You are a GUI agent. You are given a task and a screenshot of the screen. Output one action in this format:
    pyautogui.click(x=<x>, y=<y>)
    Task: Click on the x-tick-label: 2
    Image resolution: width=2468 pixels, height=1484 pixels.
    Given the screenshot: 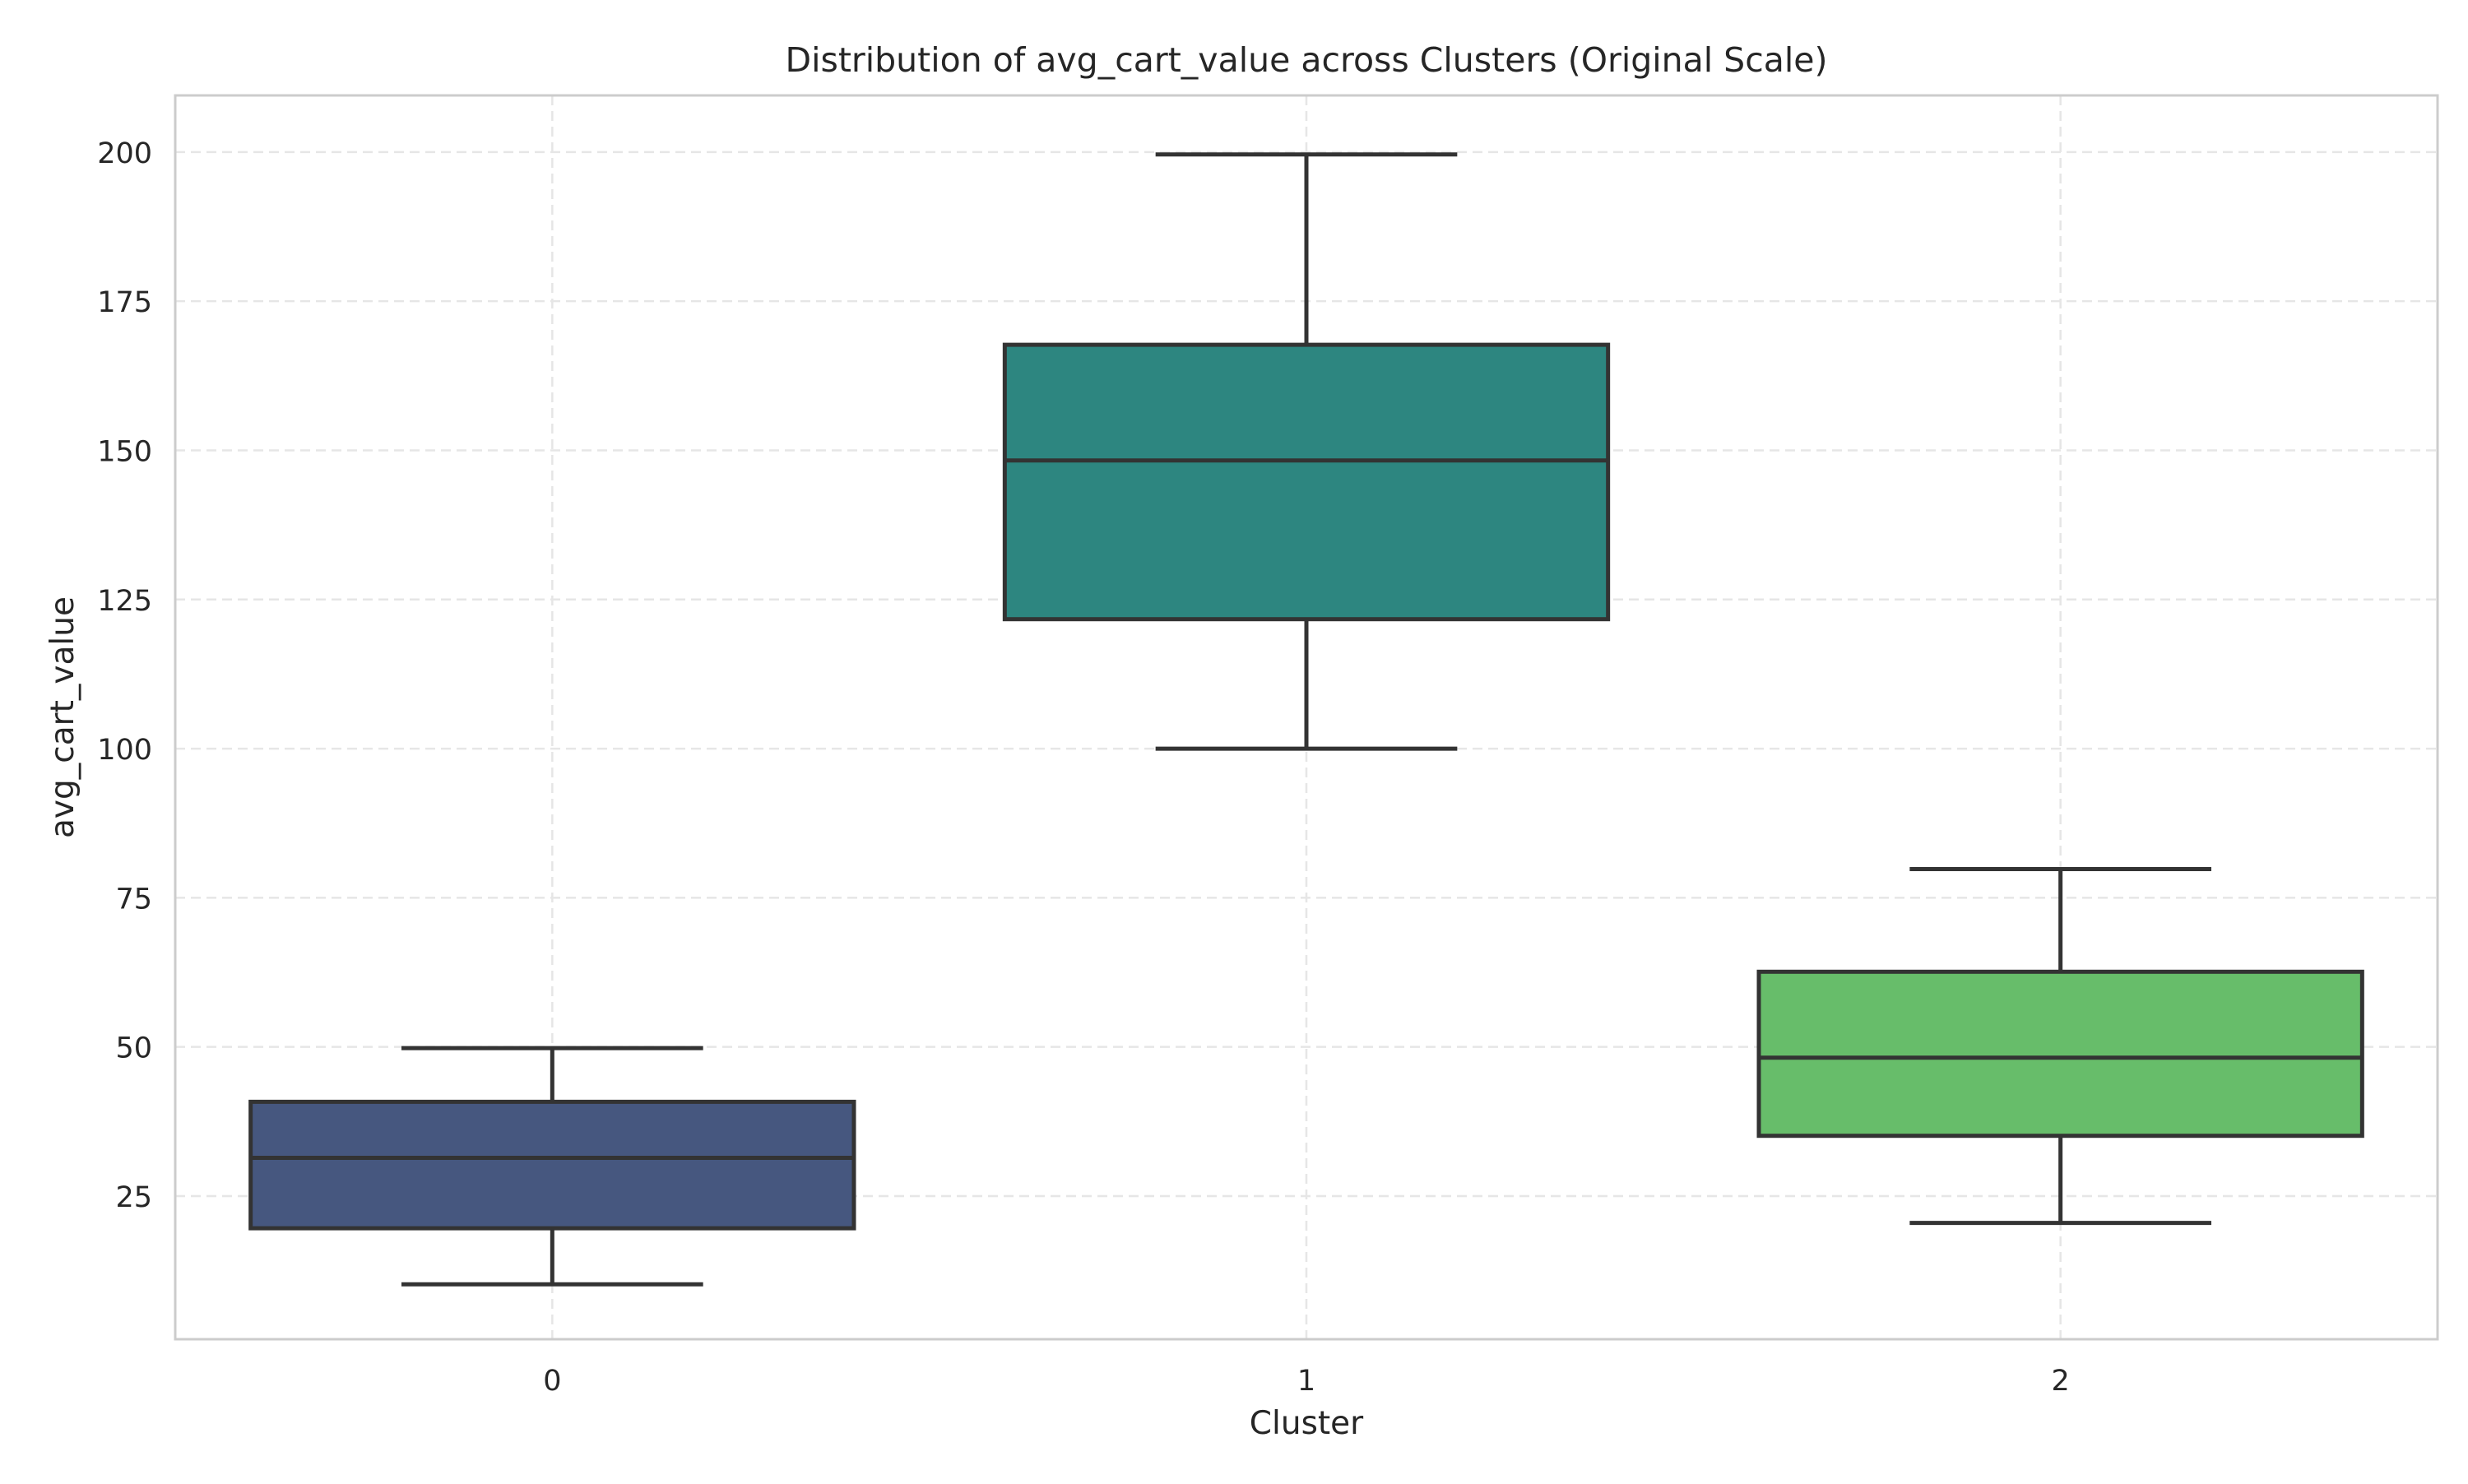 What is the action you would take?
    pyautogui.click(x=2061, y=1381)
    